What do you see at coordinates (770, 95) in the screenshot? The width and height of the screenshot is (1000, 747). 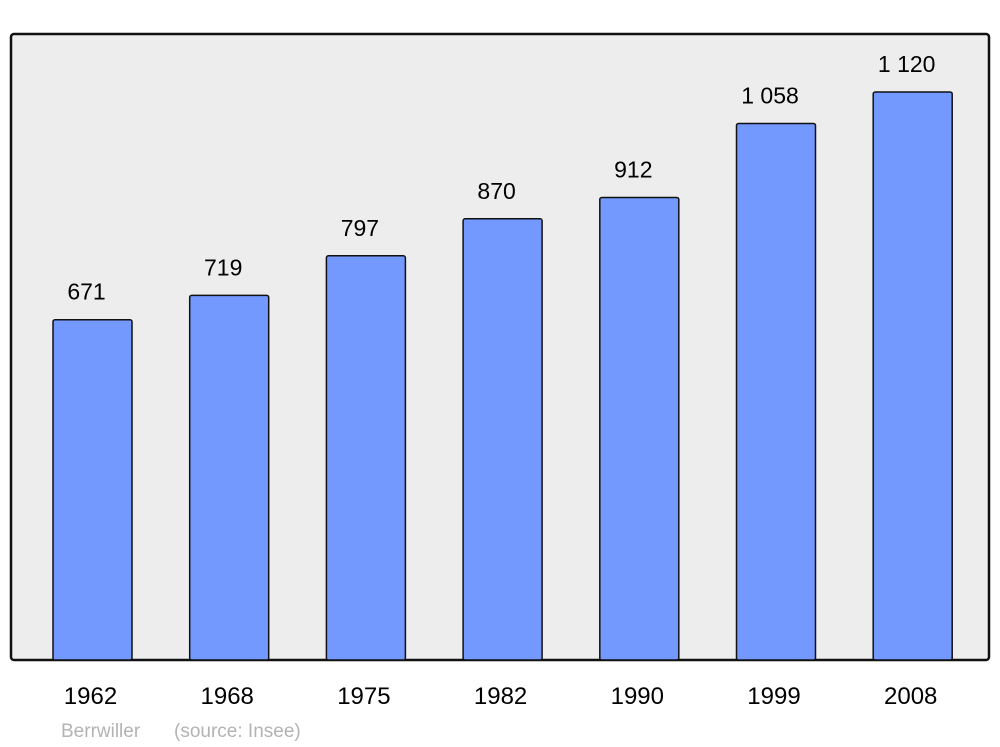 I see `value-label: 1 058` at bounding box center [770, 95].